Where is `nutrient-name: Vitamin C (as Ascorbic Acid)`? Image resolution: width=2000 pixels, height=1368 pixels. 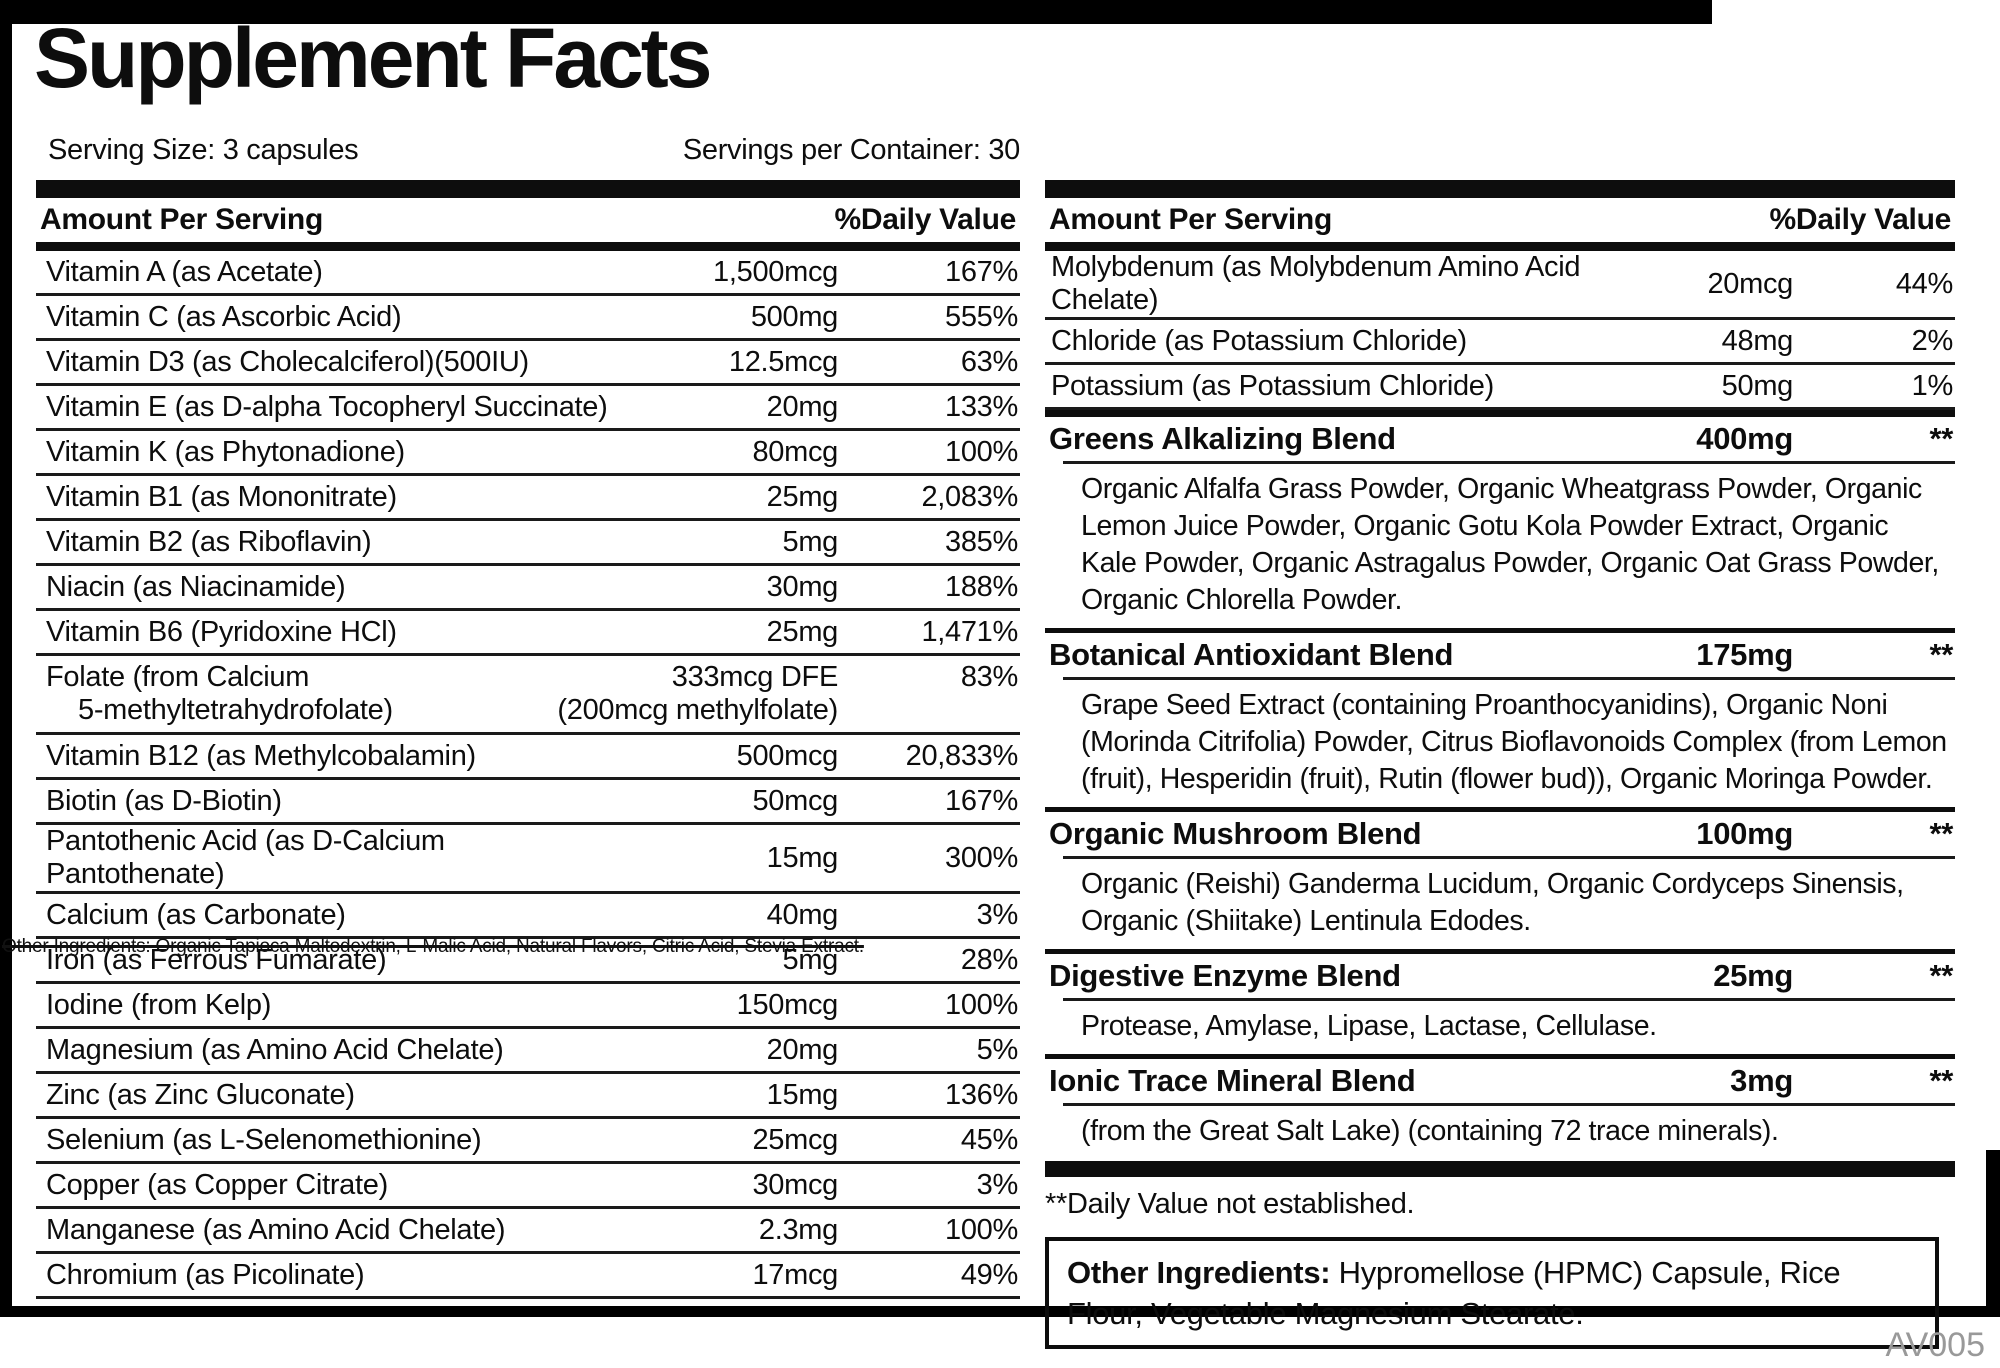 nutrient-name: Vitamin C (as Ascorbic Acid) is located at coordinates (224, 316).